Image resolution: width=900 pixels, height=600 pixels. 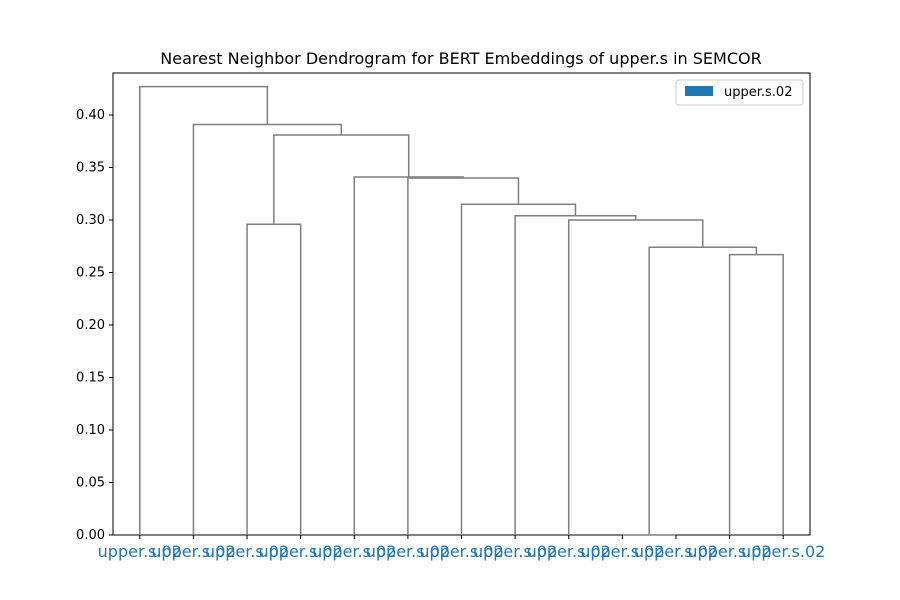 What do you see at coordinates (90, 273) in the screenshot?
I see `y-tick-label: 0.25` at bounding box center [90, 273].